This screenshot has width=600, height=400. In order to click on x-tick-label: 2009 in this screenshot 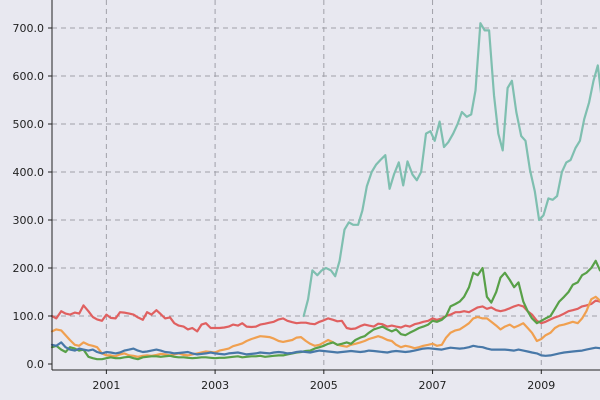, I will do `click(541, 385)`.